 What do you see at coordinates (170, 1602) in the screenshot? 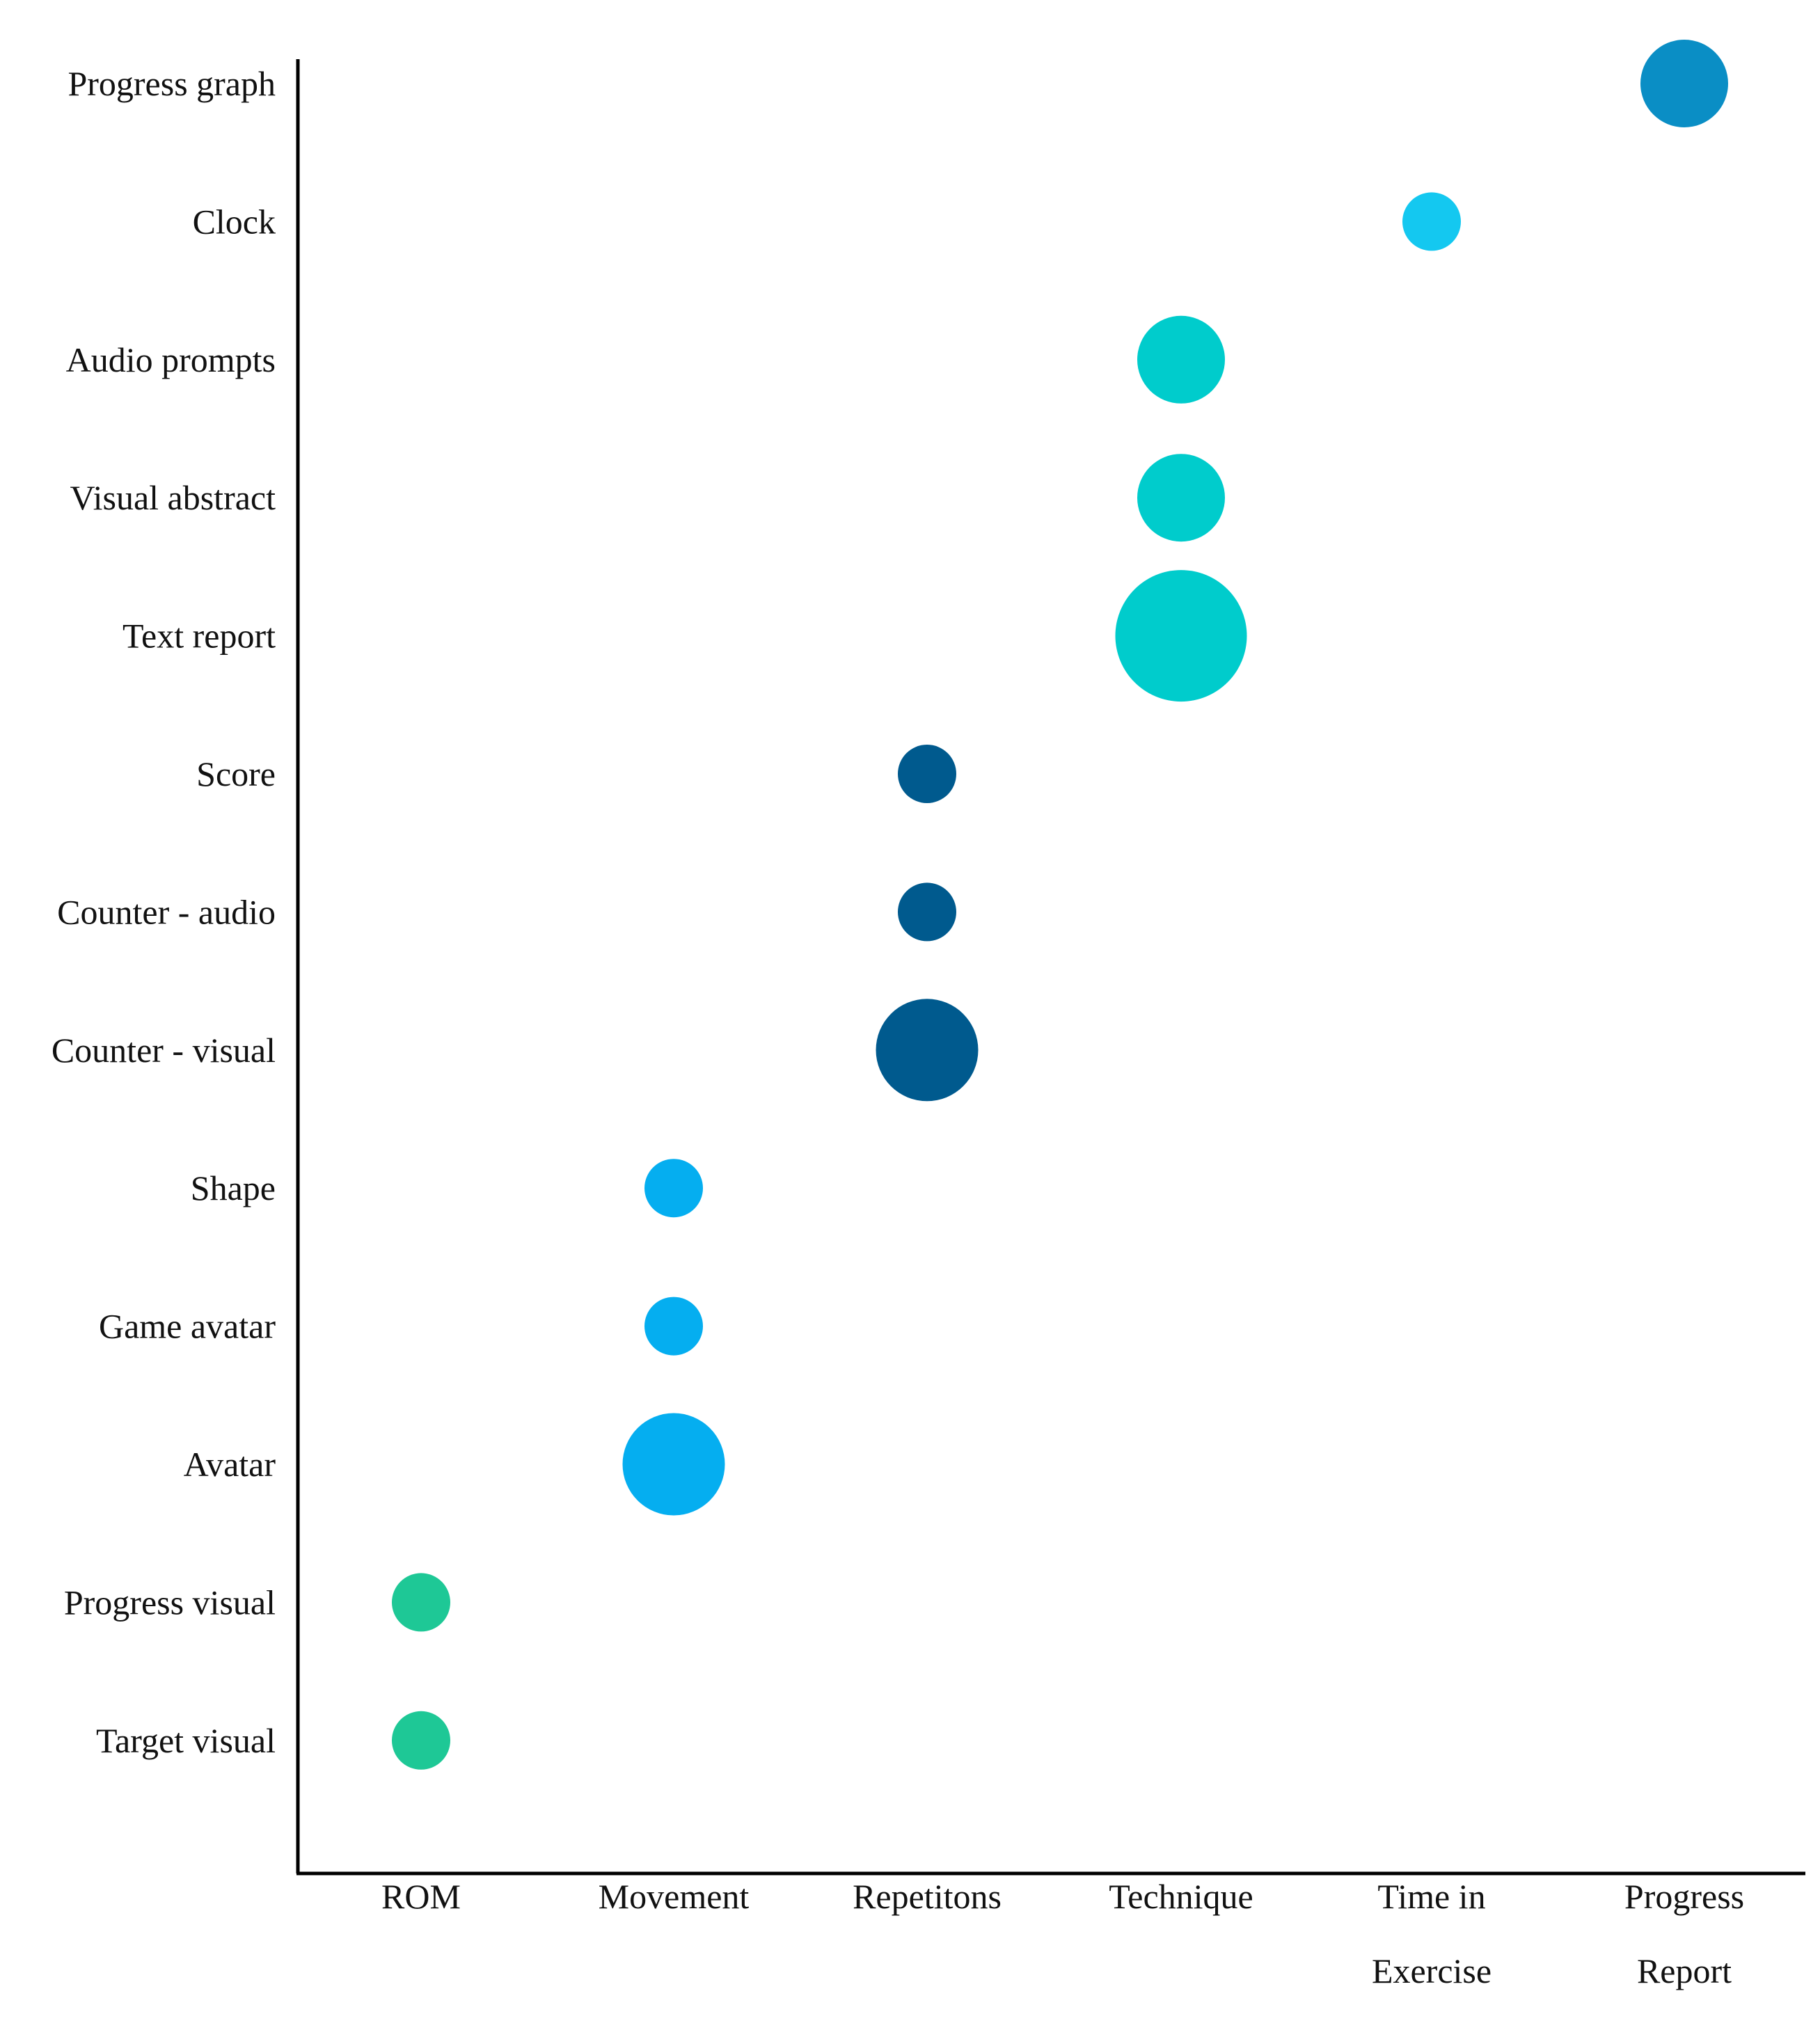
I see `y-tick-label: Progress visual` at bounding box center [170, 1602].